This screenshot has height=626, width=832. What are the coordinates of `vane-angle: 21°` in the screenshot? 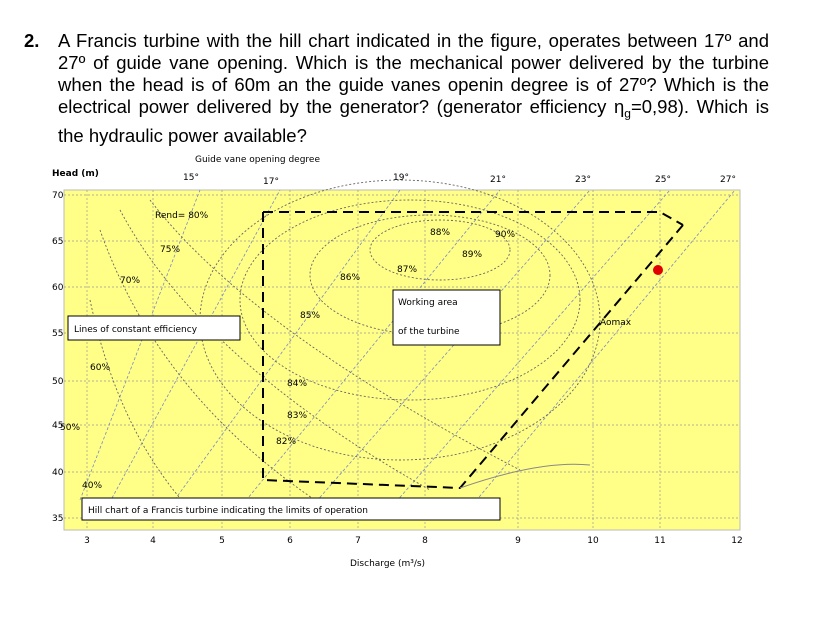 It's located at (498, 180).